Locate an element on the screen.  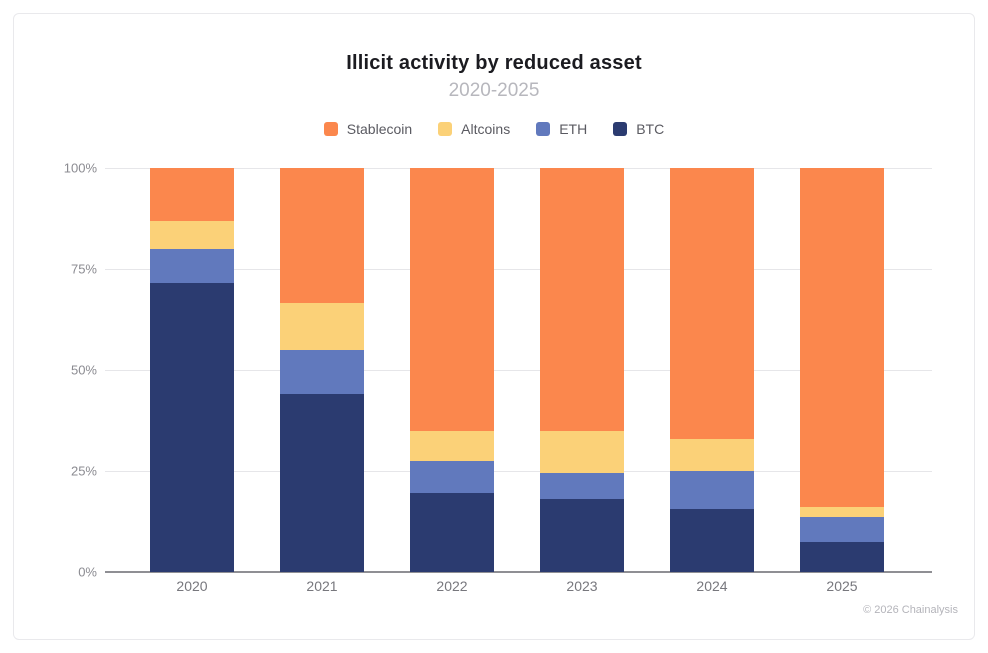
bar-2024 is located at coordinates (712, 370).